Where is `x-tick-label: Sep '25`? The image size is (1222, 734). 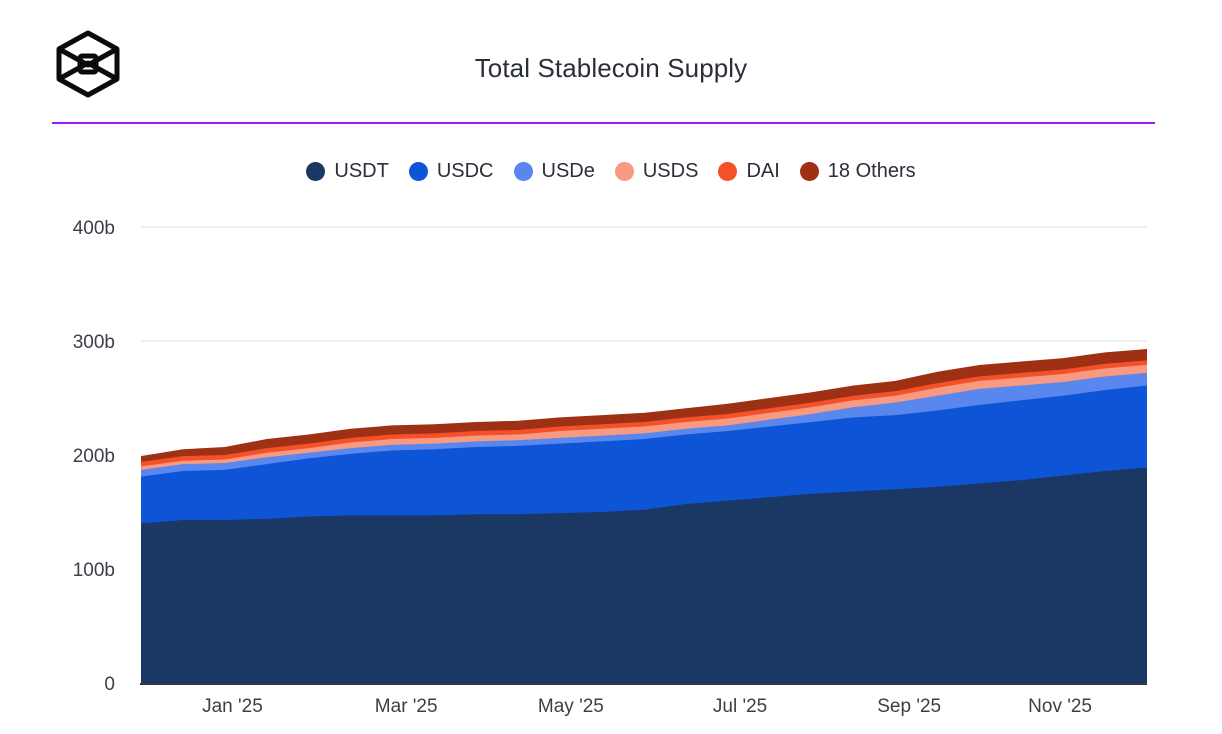
x-tick-label: Sep '25 is located at coordinates (909, 706).